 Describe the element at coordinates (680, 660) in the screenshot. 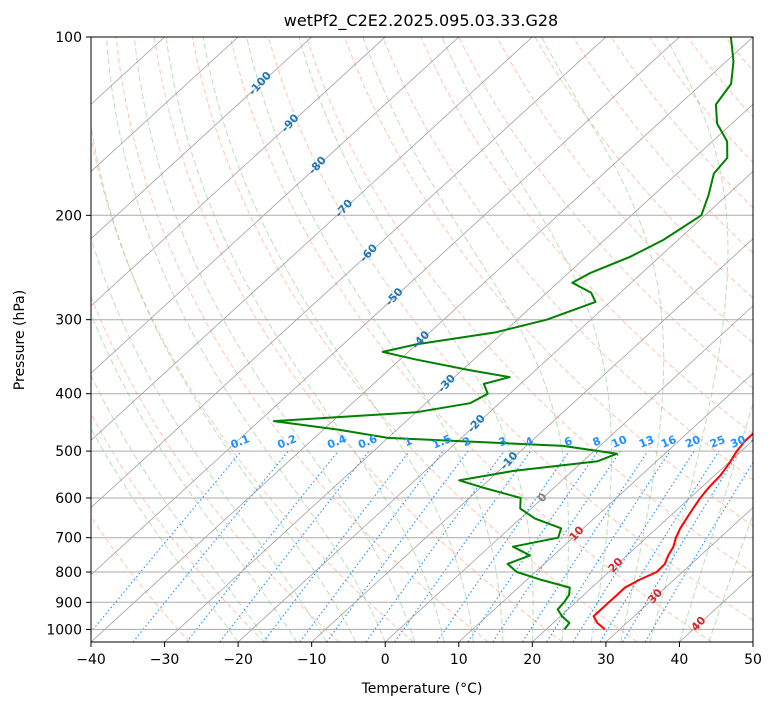

I see `x-tick-label: 40` at that location.